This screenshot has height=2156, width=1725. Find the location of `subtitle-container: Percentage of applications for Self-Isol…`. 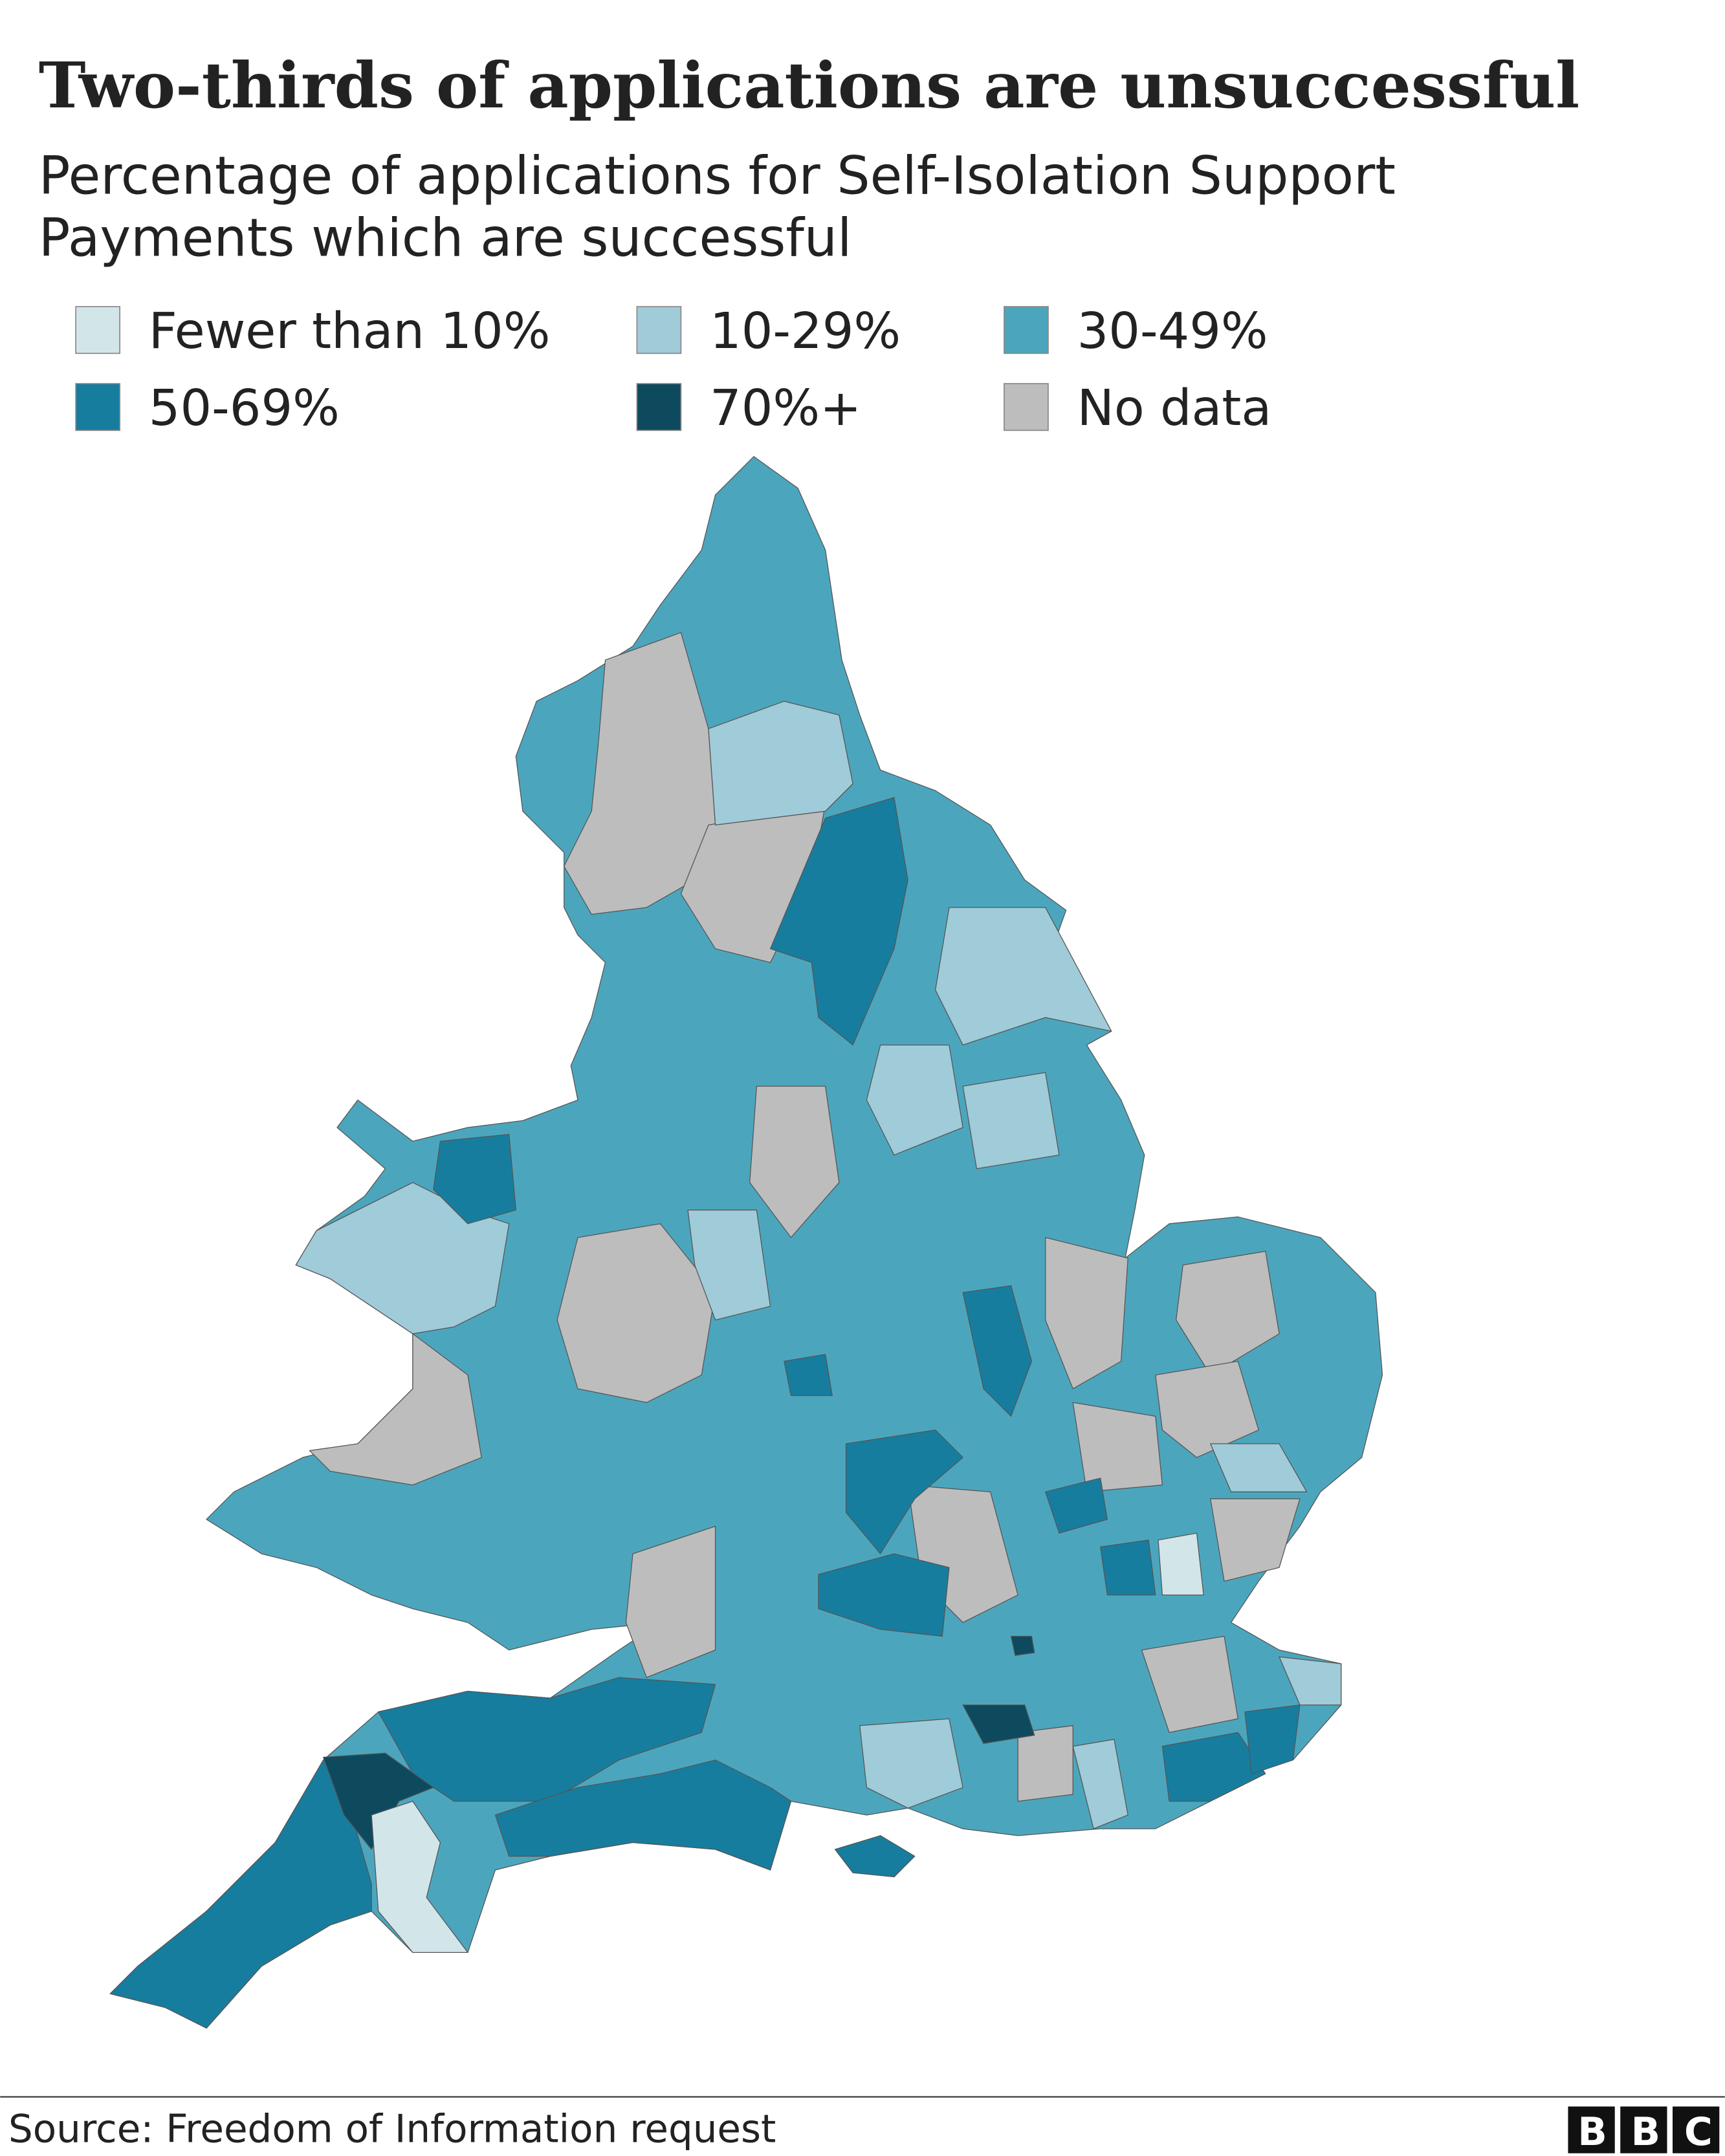

subtitle-container: Percentage of applications for Self-Isol… is located at coordinates (717, 207).